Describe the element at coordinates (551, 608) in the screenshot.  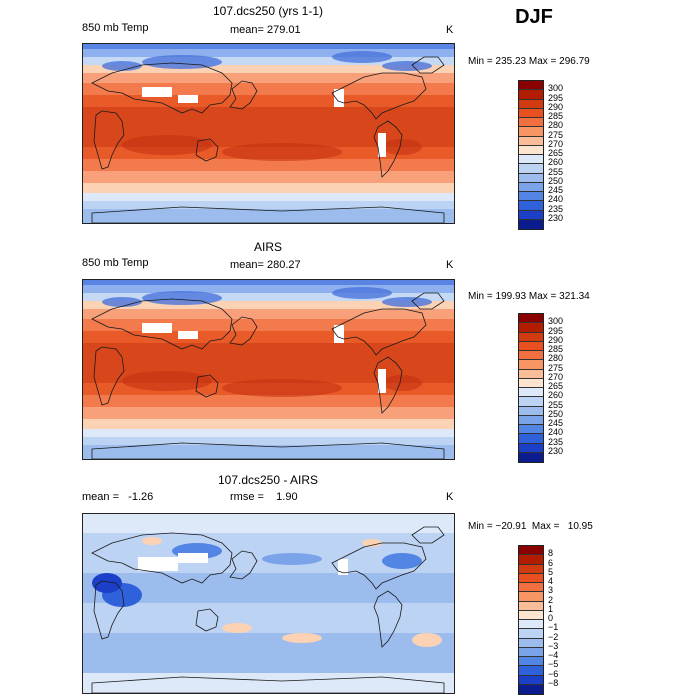
I see `colorbar-tick-label: 1` at that location.